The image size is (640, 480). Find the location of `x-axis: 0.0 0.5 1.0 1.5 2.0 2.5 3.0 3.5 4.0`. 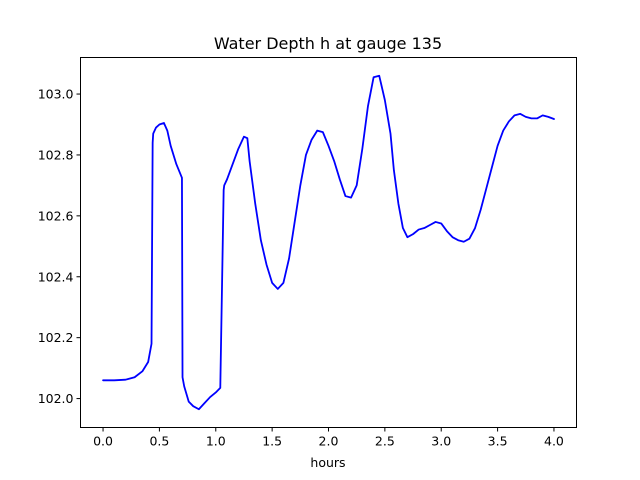

x-axis: 0.0 0.5 1.0 1.5 2.0 2.5 3.0 3.5 4.0 is located at coordinates (328, 438).